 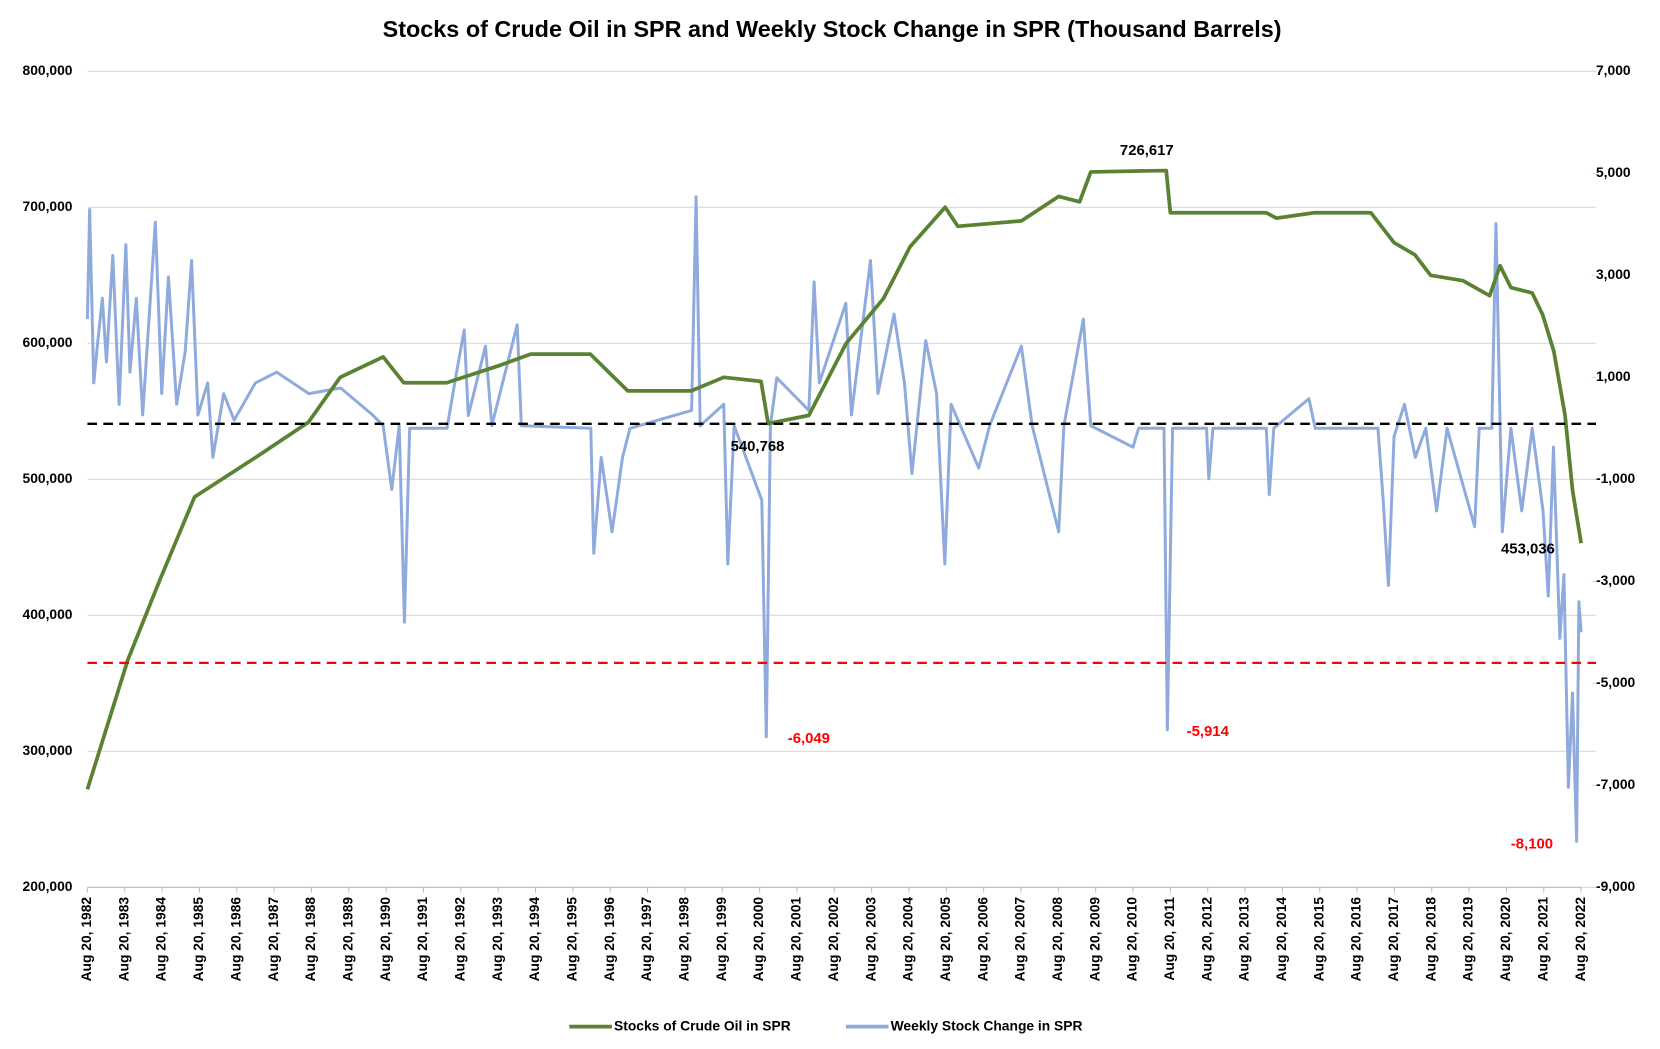 What do you see at coordinates (1169, 939) in the screenshot?
I see `x-tick-label: Aug 20, 2011` at bounding box center [1169, 939].